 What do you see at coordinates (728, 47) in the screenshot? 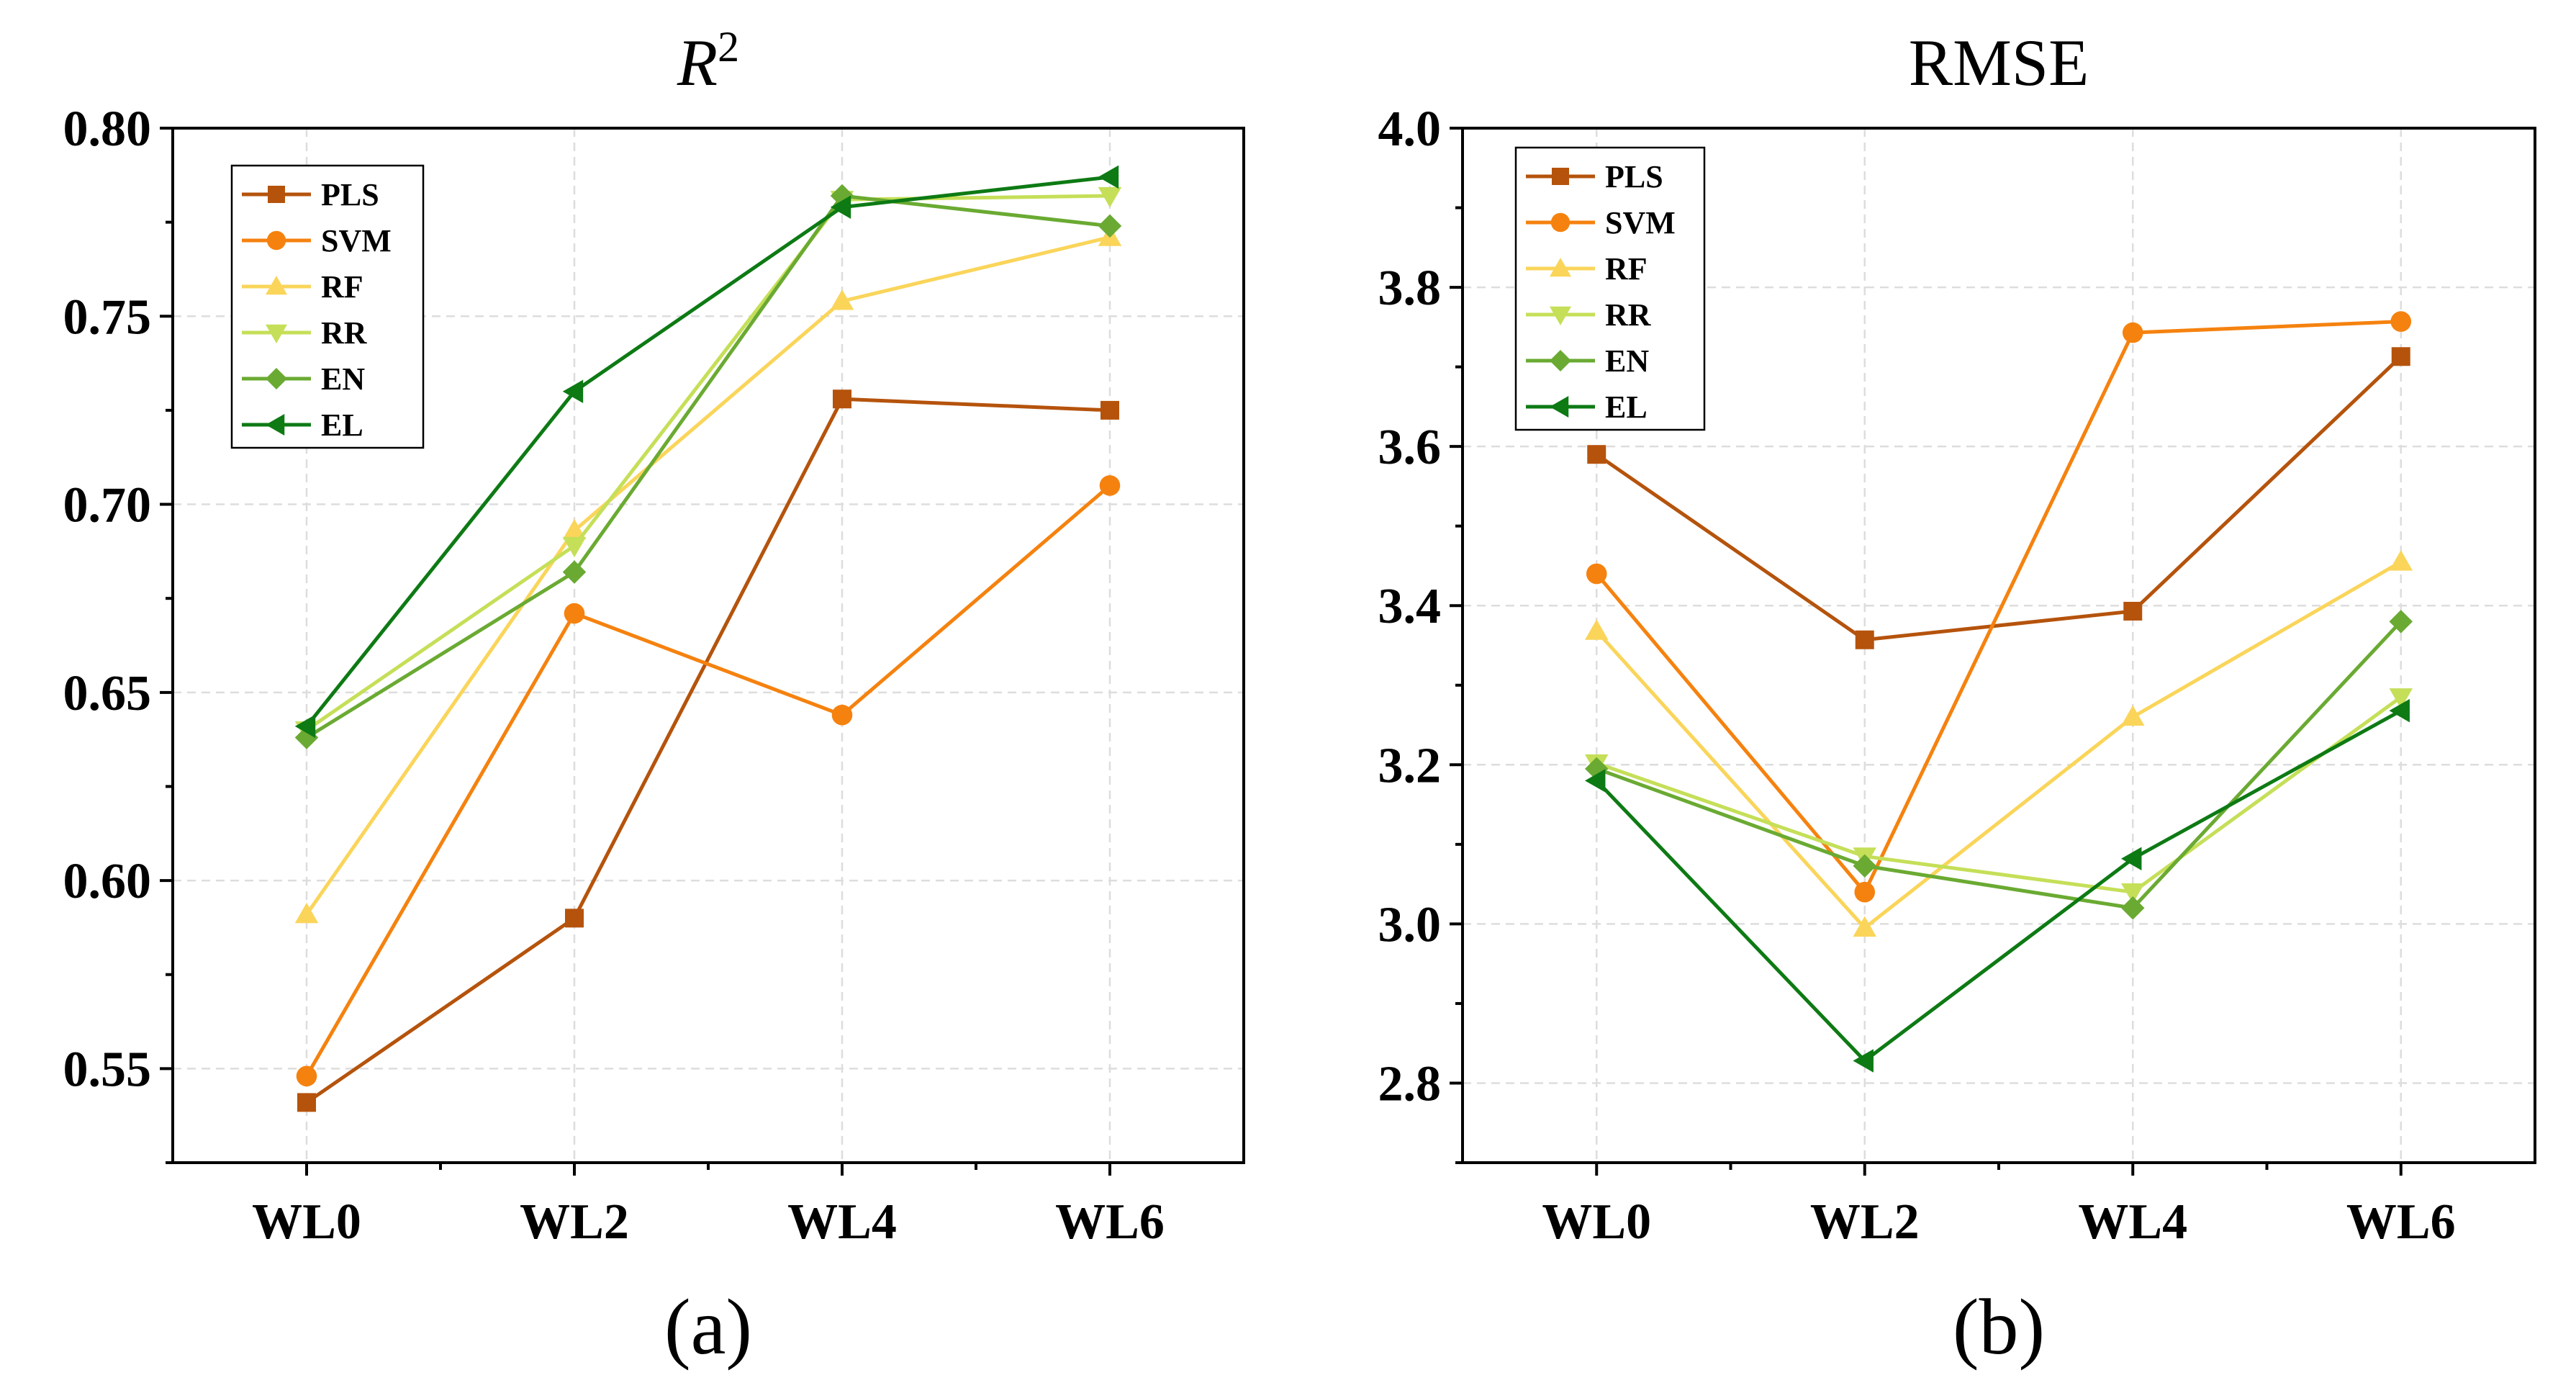
I see `title-superscript: 2` at bounding box center [728, 47].